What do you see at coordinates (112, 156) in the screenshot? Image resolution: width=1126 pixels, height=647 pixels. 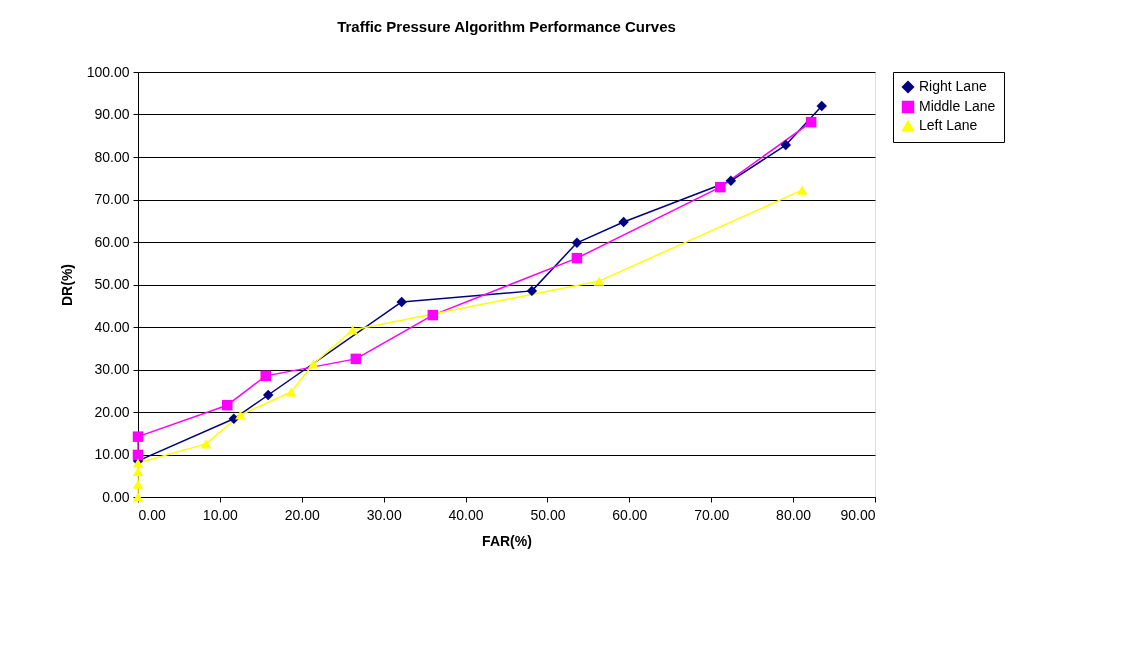 I see `y-tick-label: 80.00` at bounding box center [112, 156].